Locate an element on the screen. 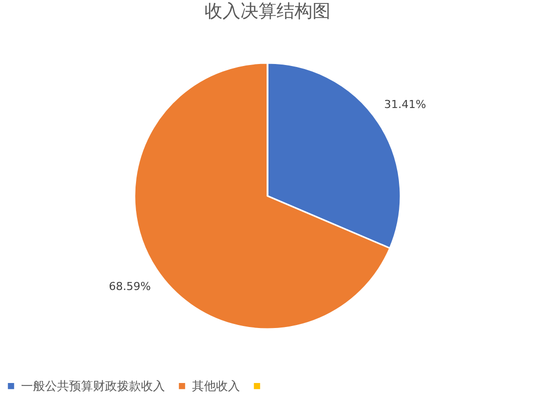 The height and width of the screenshot is (401, 535). data-label: 31.41% is located at coordinates (405, 105).